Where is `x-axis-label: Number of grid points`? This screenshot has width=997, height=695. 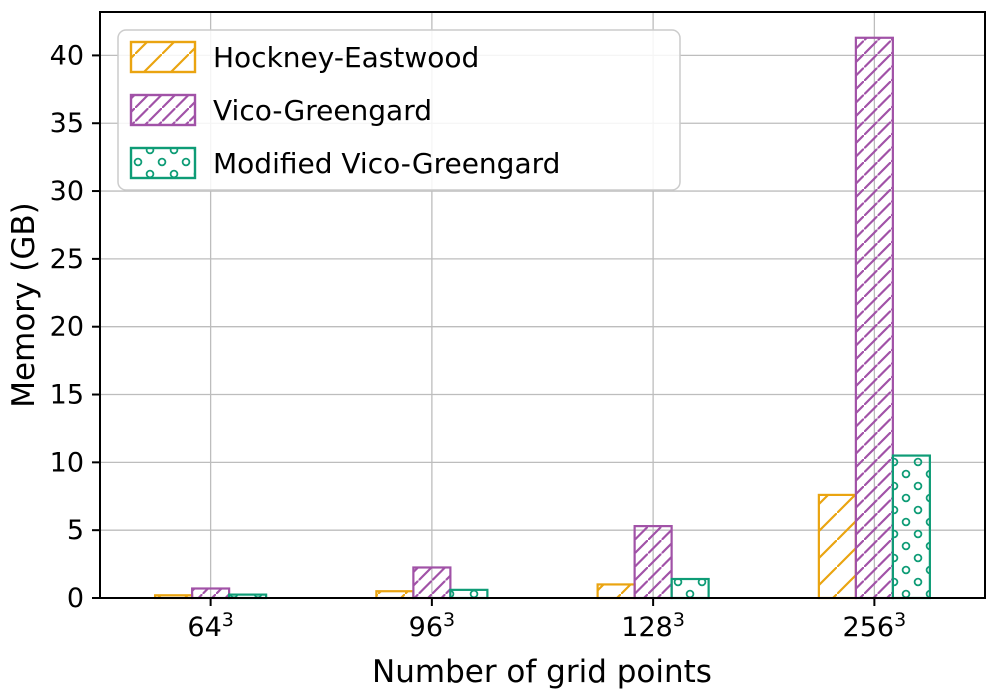
x-axis-label: Number of grid points is located at coordinates (542, 672).